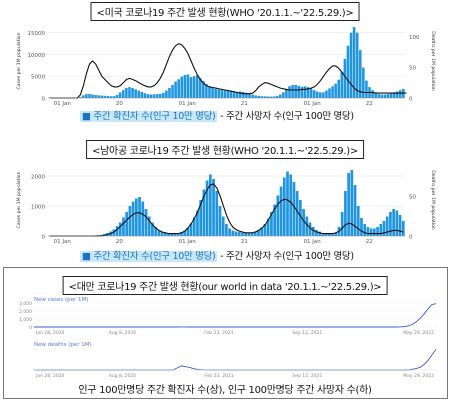  I want to click on y-tick-left: 15000, so click(37, 34).